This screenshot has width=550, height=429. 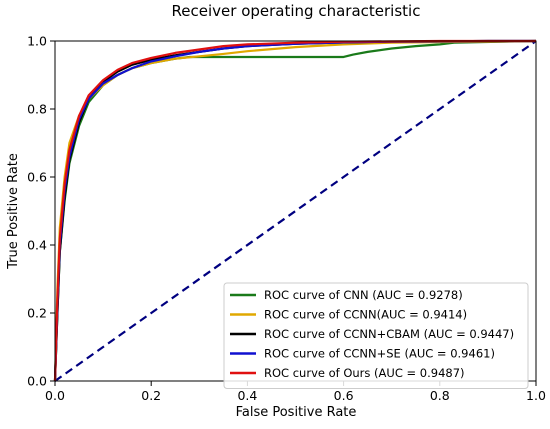 What do you see at coordinates (37, 177) in the screenshot?
I see `y-tick-label: 0.6` at bounding box center [37, 177].